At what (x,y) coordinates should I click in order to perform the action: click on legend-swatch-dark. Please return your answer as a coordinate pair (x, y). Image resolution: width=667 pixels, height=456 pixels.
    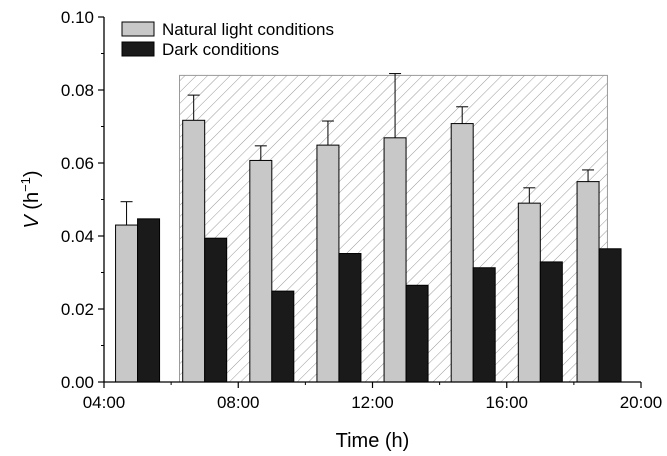
    Looking at the image, I should click on (138, 49).